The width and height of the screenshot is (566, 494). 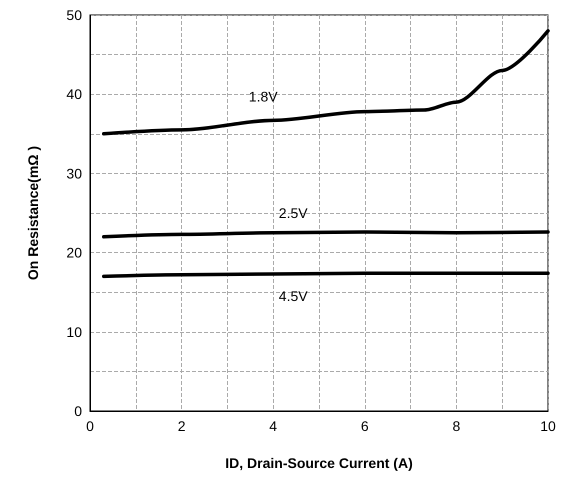 I want to click on series-label: 4.5V, so click(x=293, y=296).